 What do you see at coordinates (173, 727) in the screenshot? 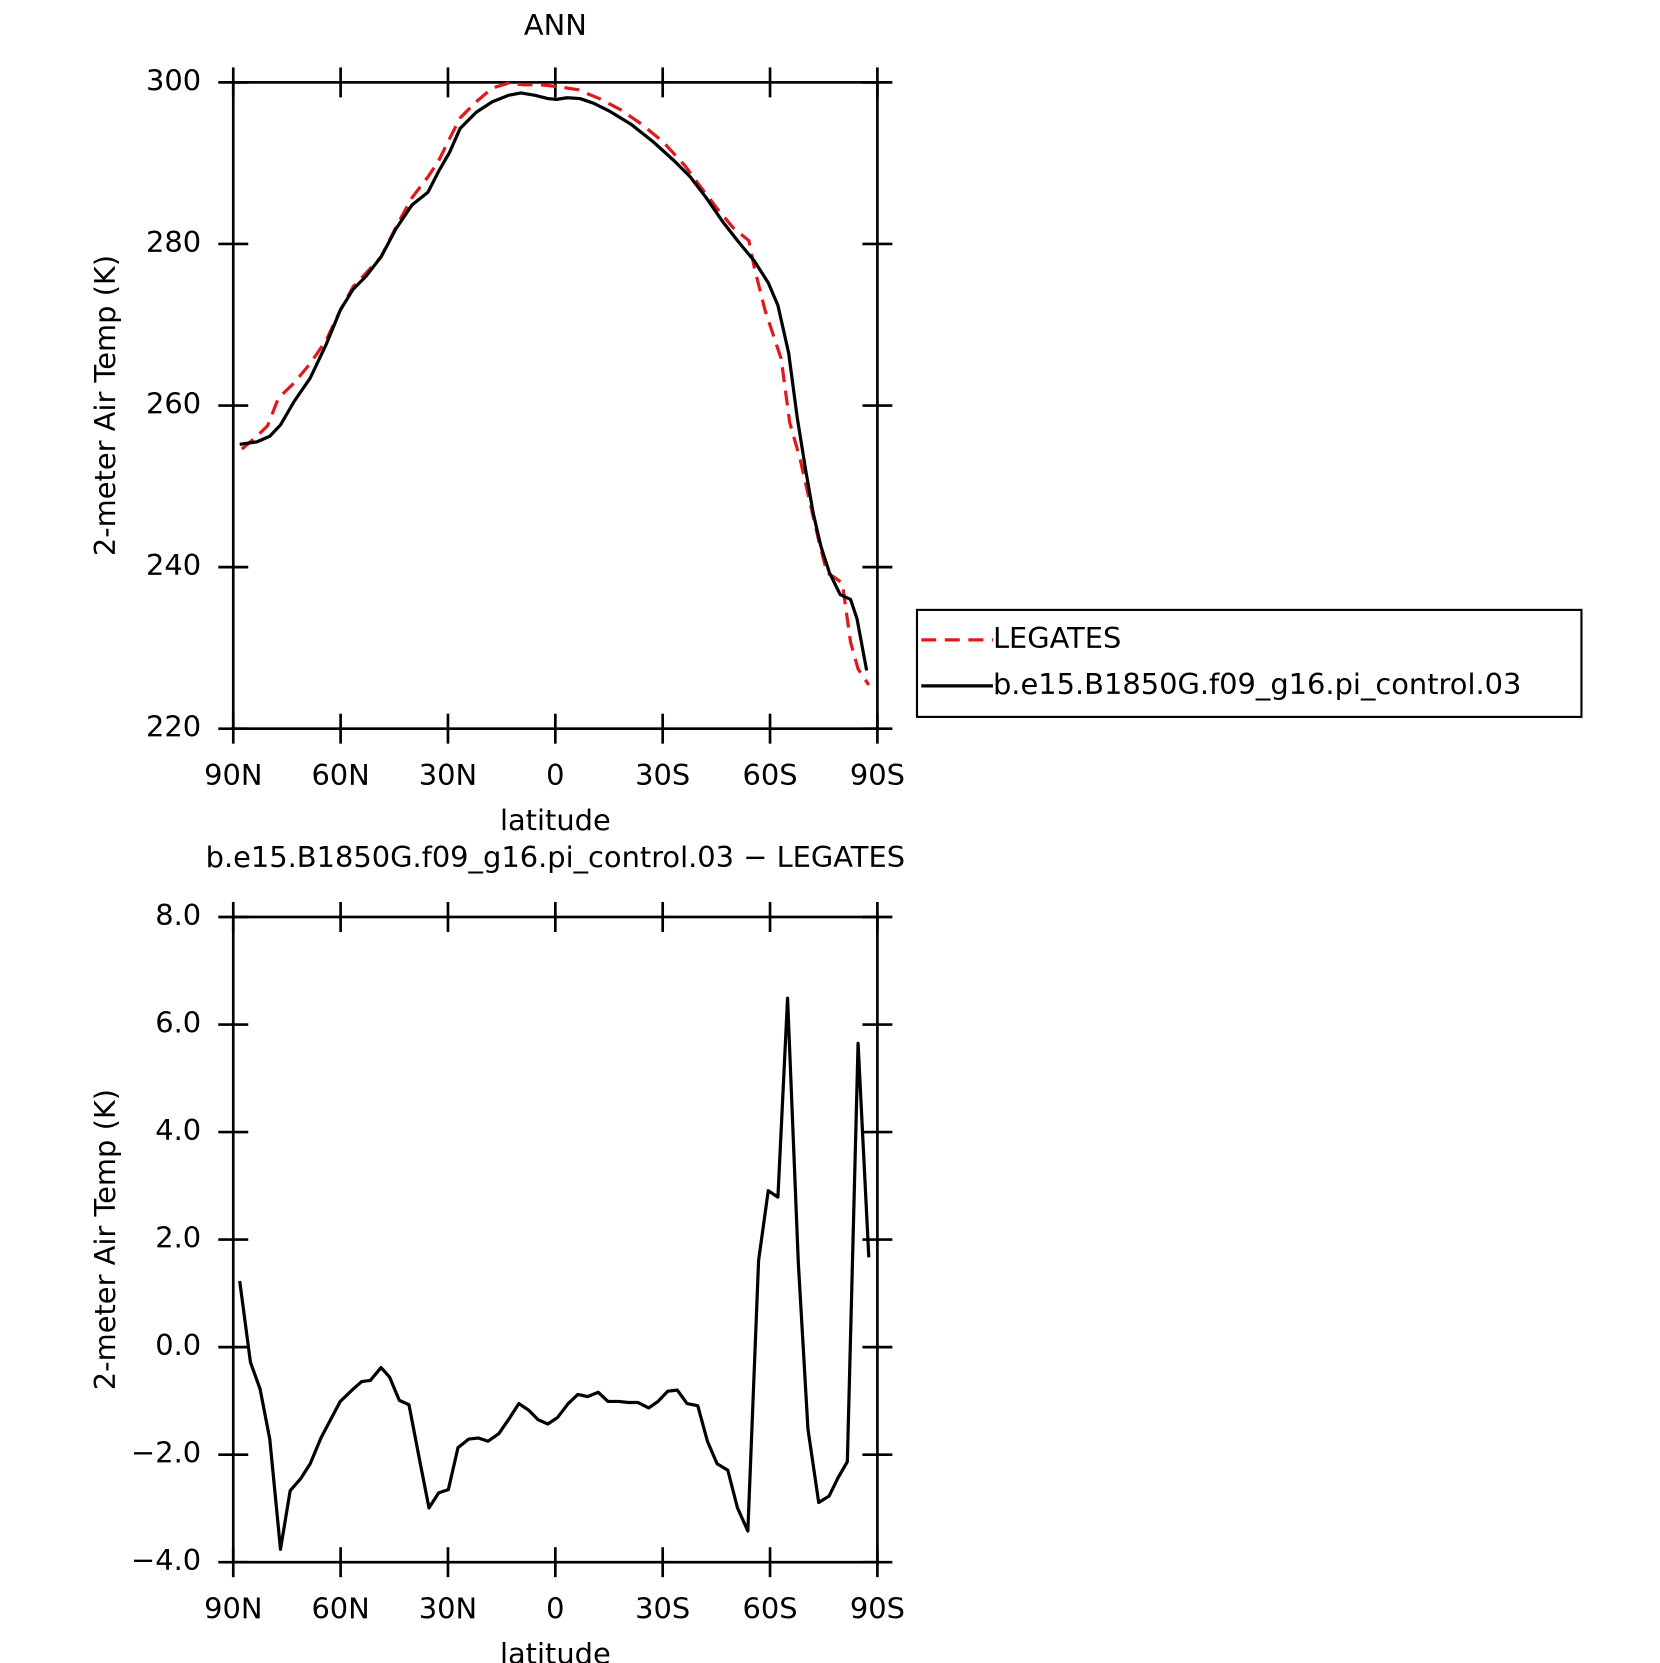
I see `y-tick-label: 220` at bounding box center [173, 727].